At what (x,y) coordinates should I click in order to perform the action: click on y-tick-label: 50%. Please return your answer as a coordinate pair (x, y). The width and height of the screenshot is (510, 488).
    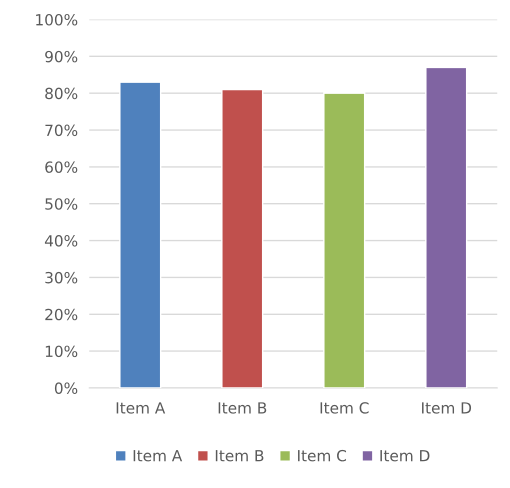
    Looking at the image, I should click on (61, 204).